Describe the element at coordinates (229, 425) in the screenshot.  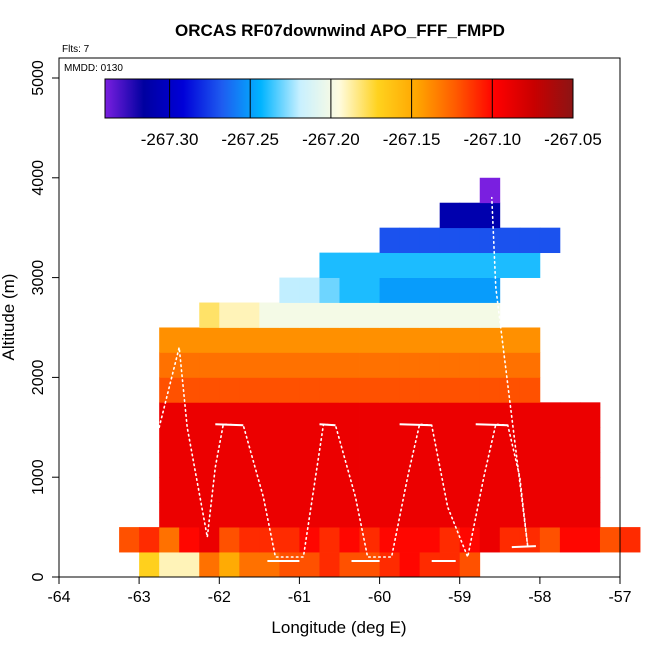
I see `flight-track-level-leg` at that location.